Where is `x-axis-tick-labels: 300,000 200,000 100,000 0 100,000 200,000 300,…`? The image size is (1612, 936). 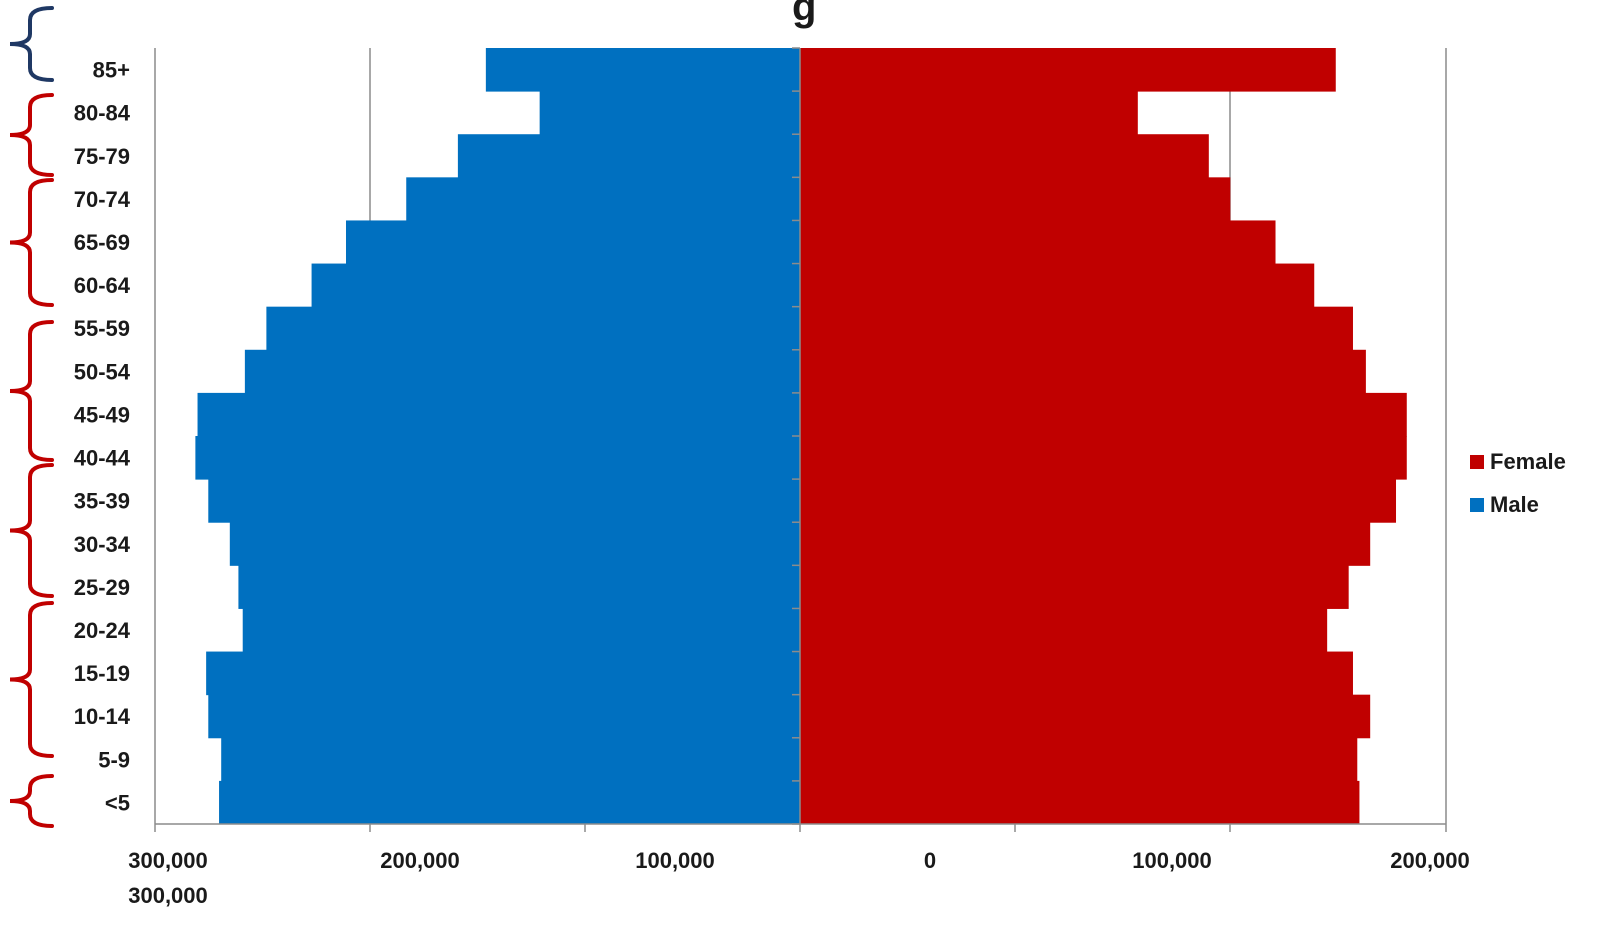 x-axis-tick-labels: 300,000 200,000 100,000 0 100,000 200,000 300,… is located at coordinates (799, 878).